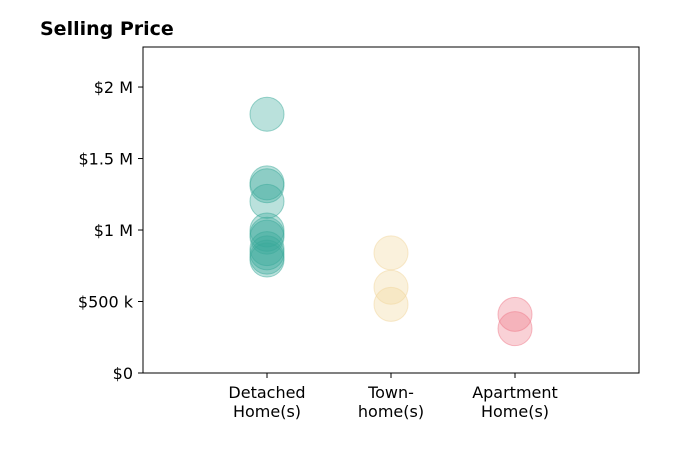 The width and height of the screenshot is (679, 462). Describe the element at coordinates (106, 302) in the screenshot. I see `y-tick-label: $500 k` at that location.